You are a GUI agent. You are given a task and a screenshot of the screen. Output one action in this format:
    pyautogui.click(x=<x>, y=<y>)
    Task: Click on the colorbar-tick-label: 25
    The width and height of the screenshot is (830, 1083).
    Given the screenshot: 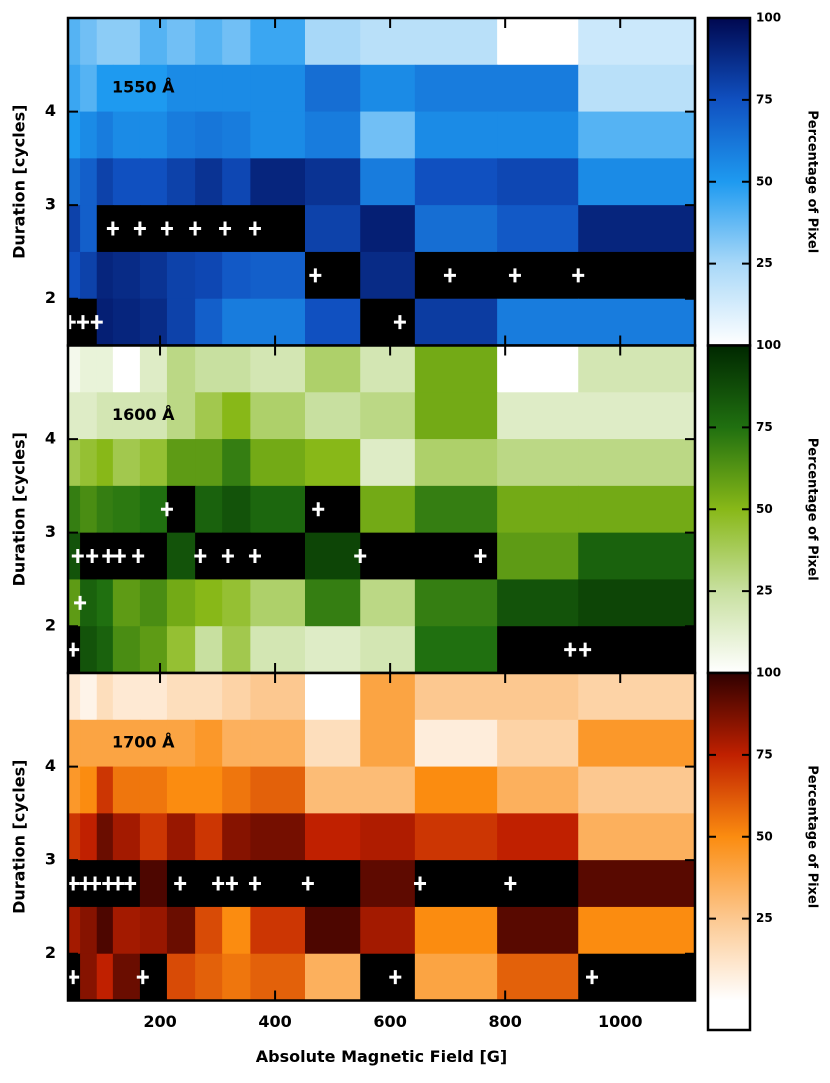 What is the action you would take?
    pyautogui.click(x=764, y=591)
    